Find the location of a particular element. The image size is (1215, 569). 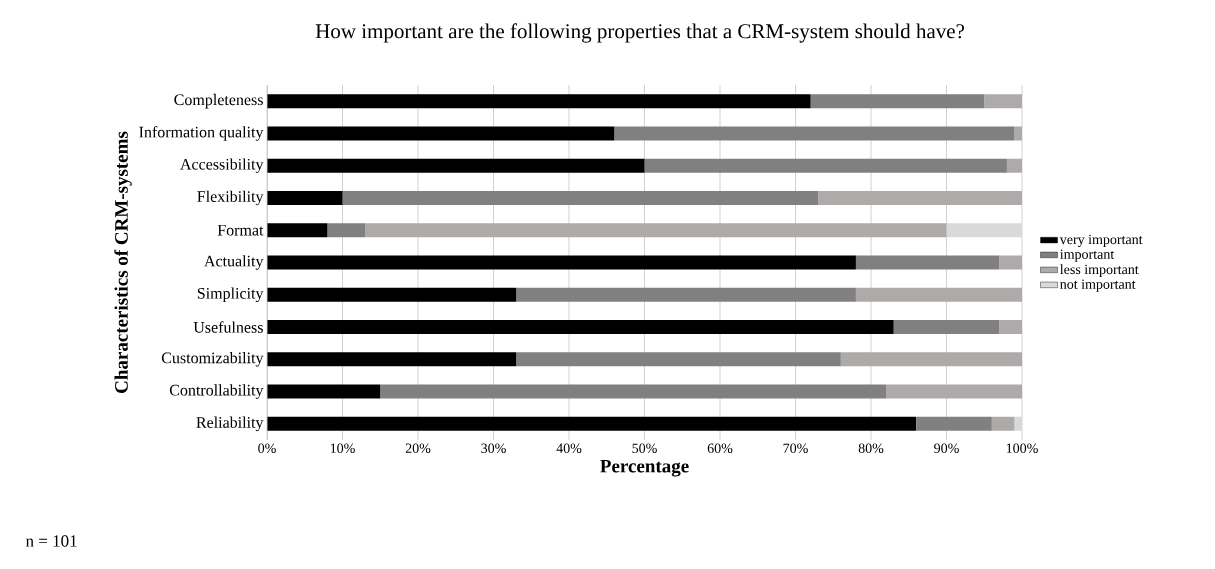

x-tick-label: 90% is located at coordinates (946, 448).